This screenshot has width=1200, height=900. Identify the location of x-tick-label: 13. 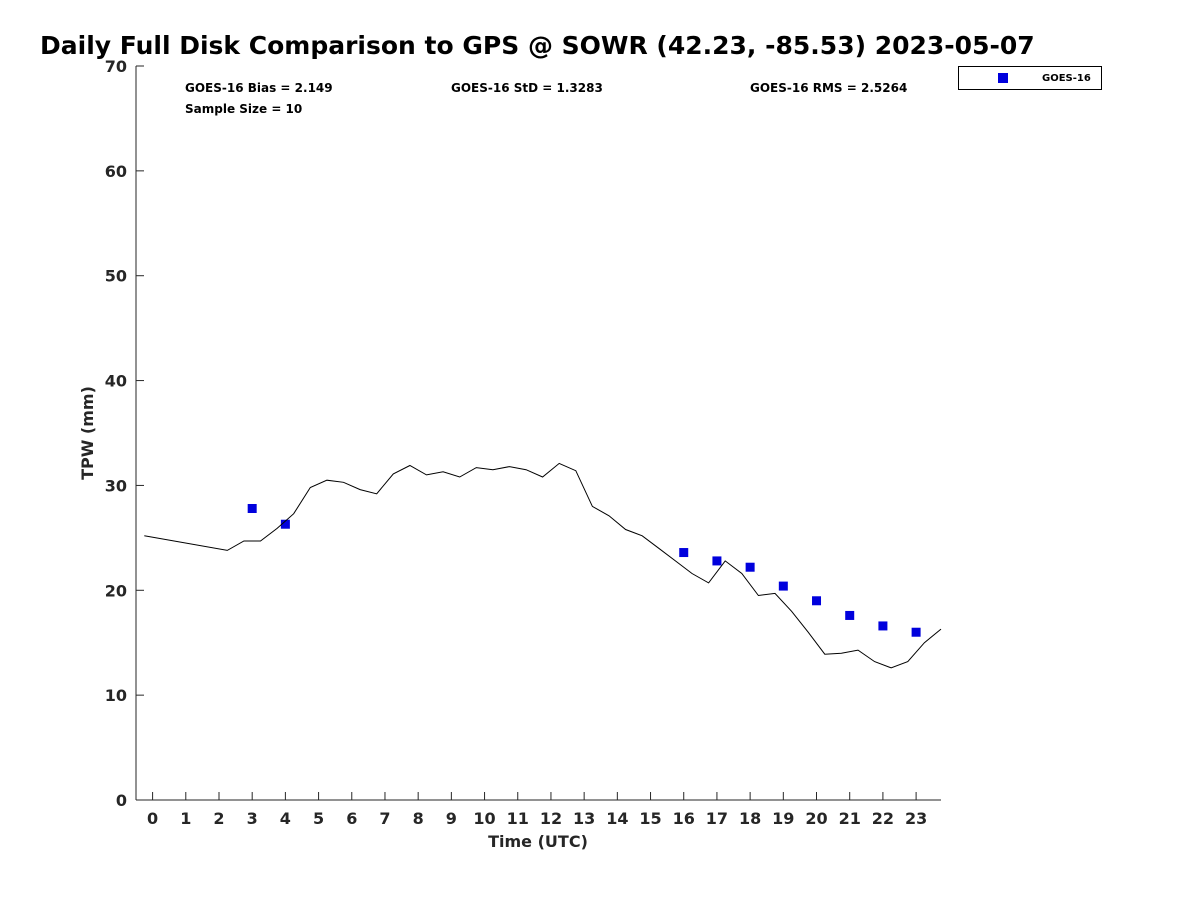
(584, 818).